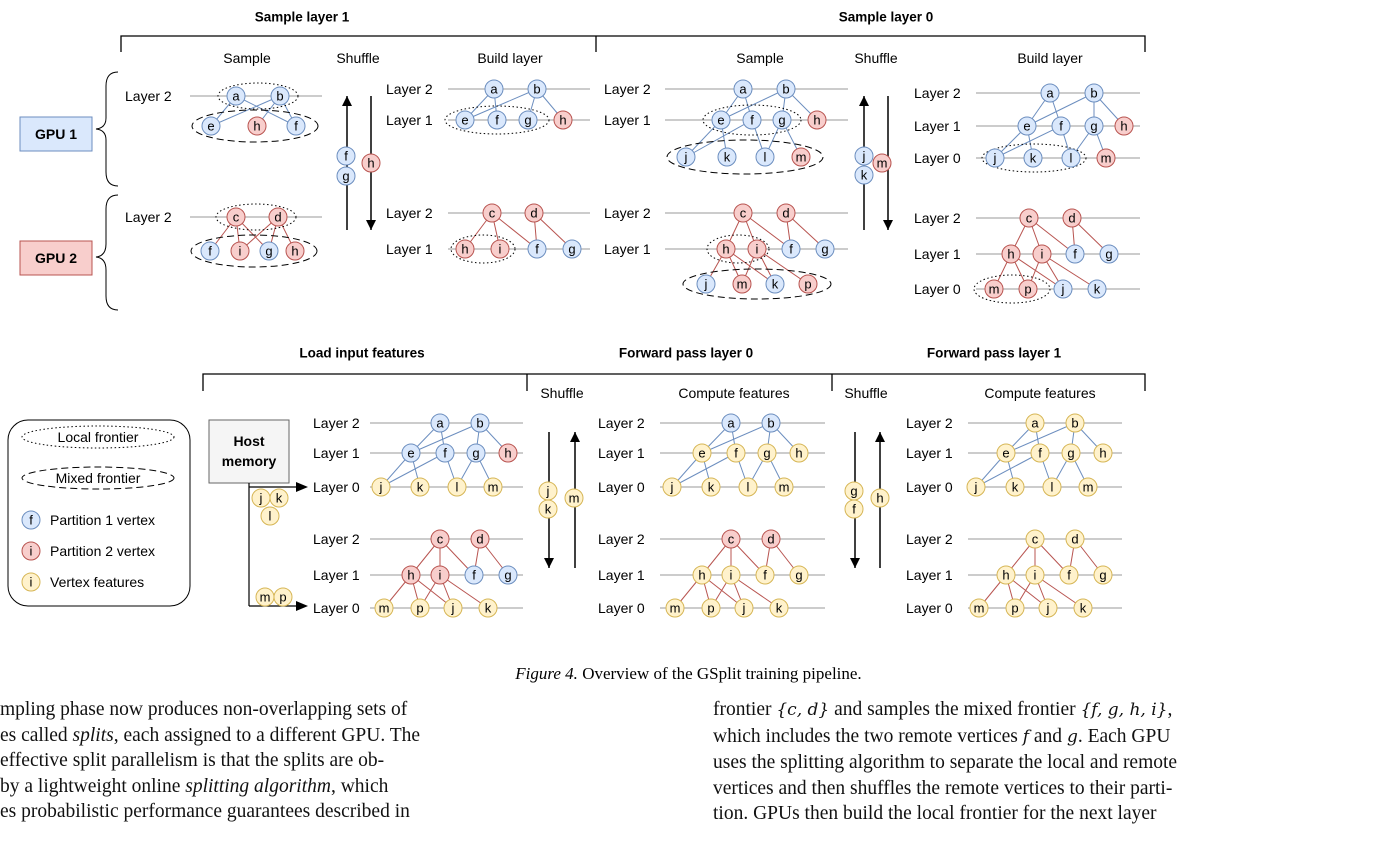  Describe the element at coordinates (1042, 254) in the screenshot. I see `vertex-letter-i: i` at that location.